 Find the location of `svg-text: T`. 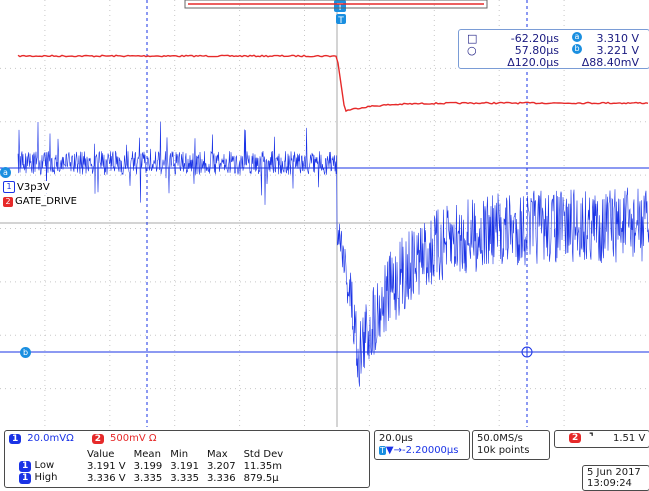

svg-text: T is located at coordinates (340, 21).